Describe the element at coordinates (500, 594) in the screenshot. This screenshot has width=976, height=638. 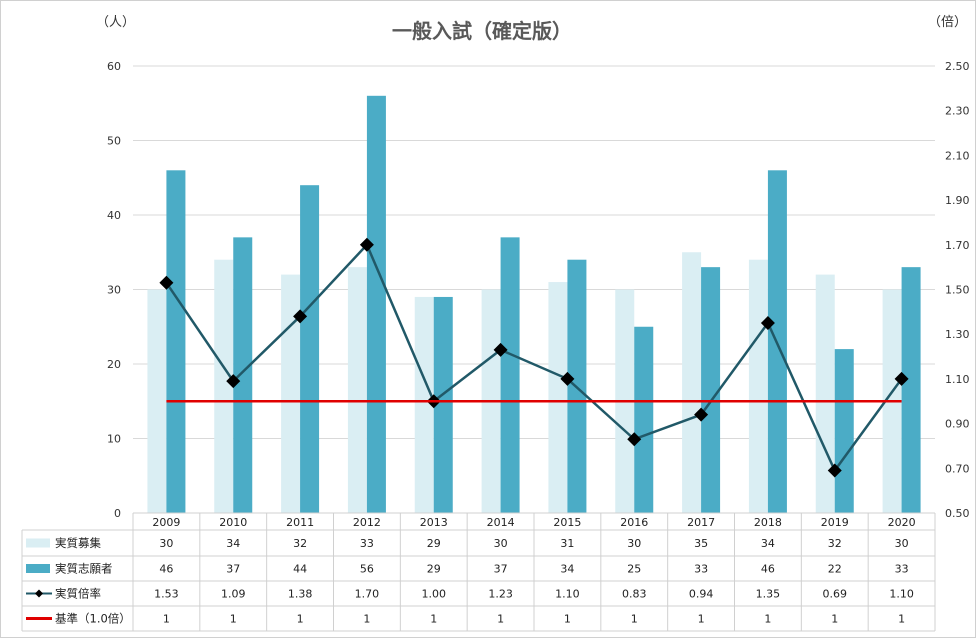
I see `table-cell: 1.23` at that location.